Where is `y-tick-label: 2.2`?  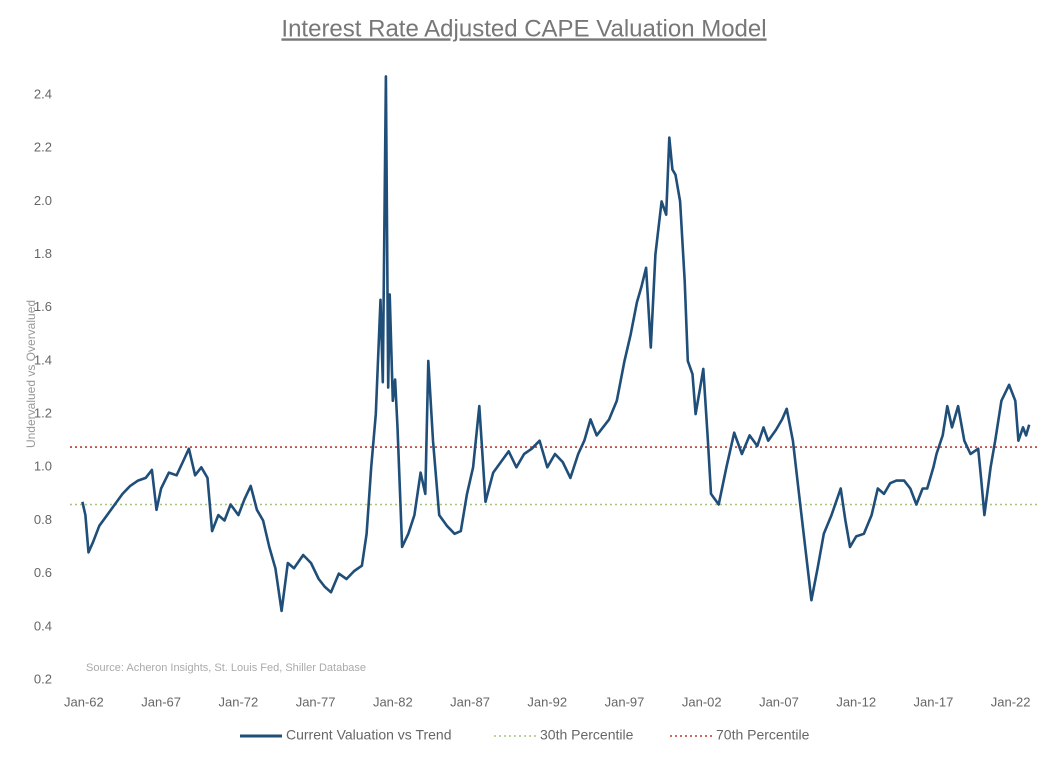 y-tick-label: 2.2 is located at coordinates (43, 147).